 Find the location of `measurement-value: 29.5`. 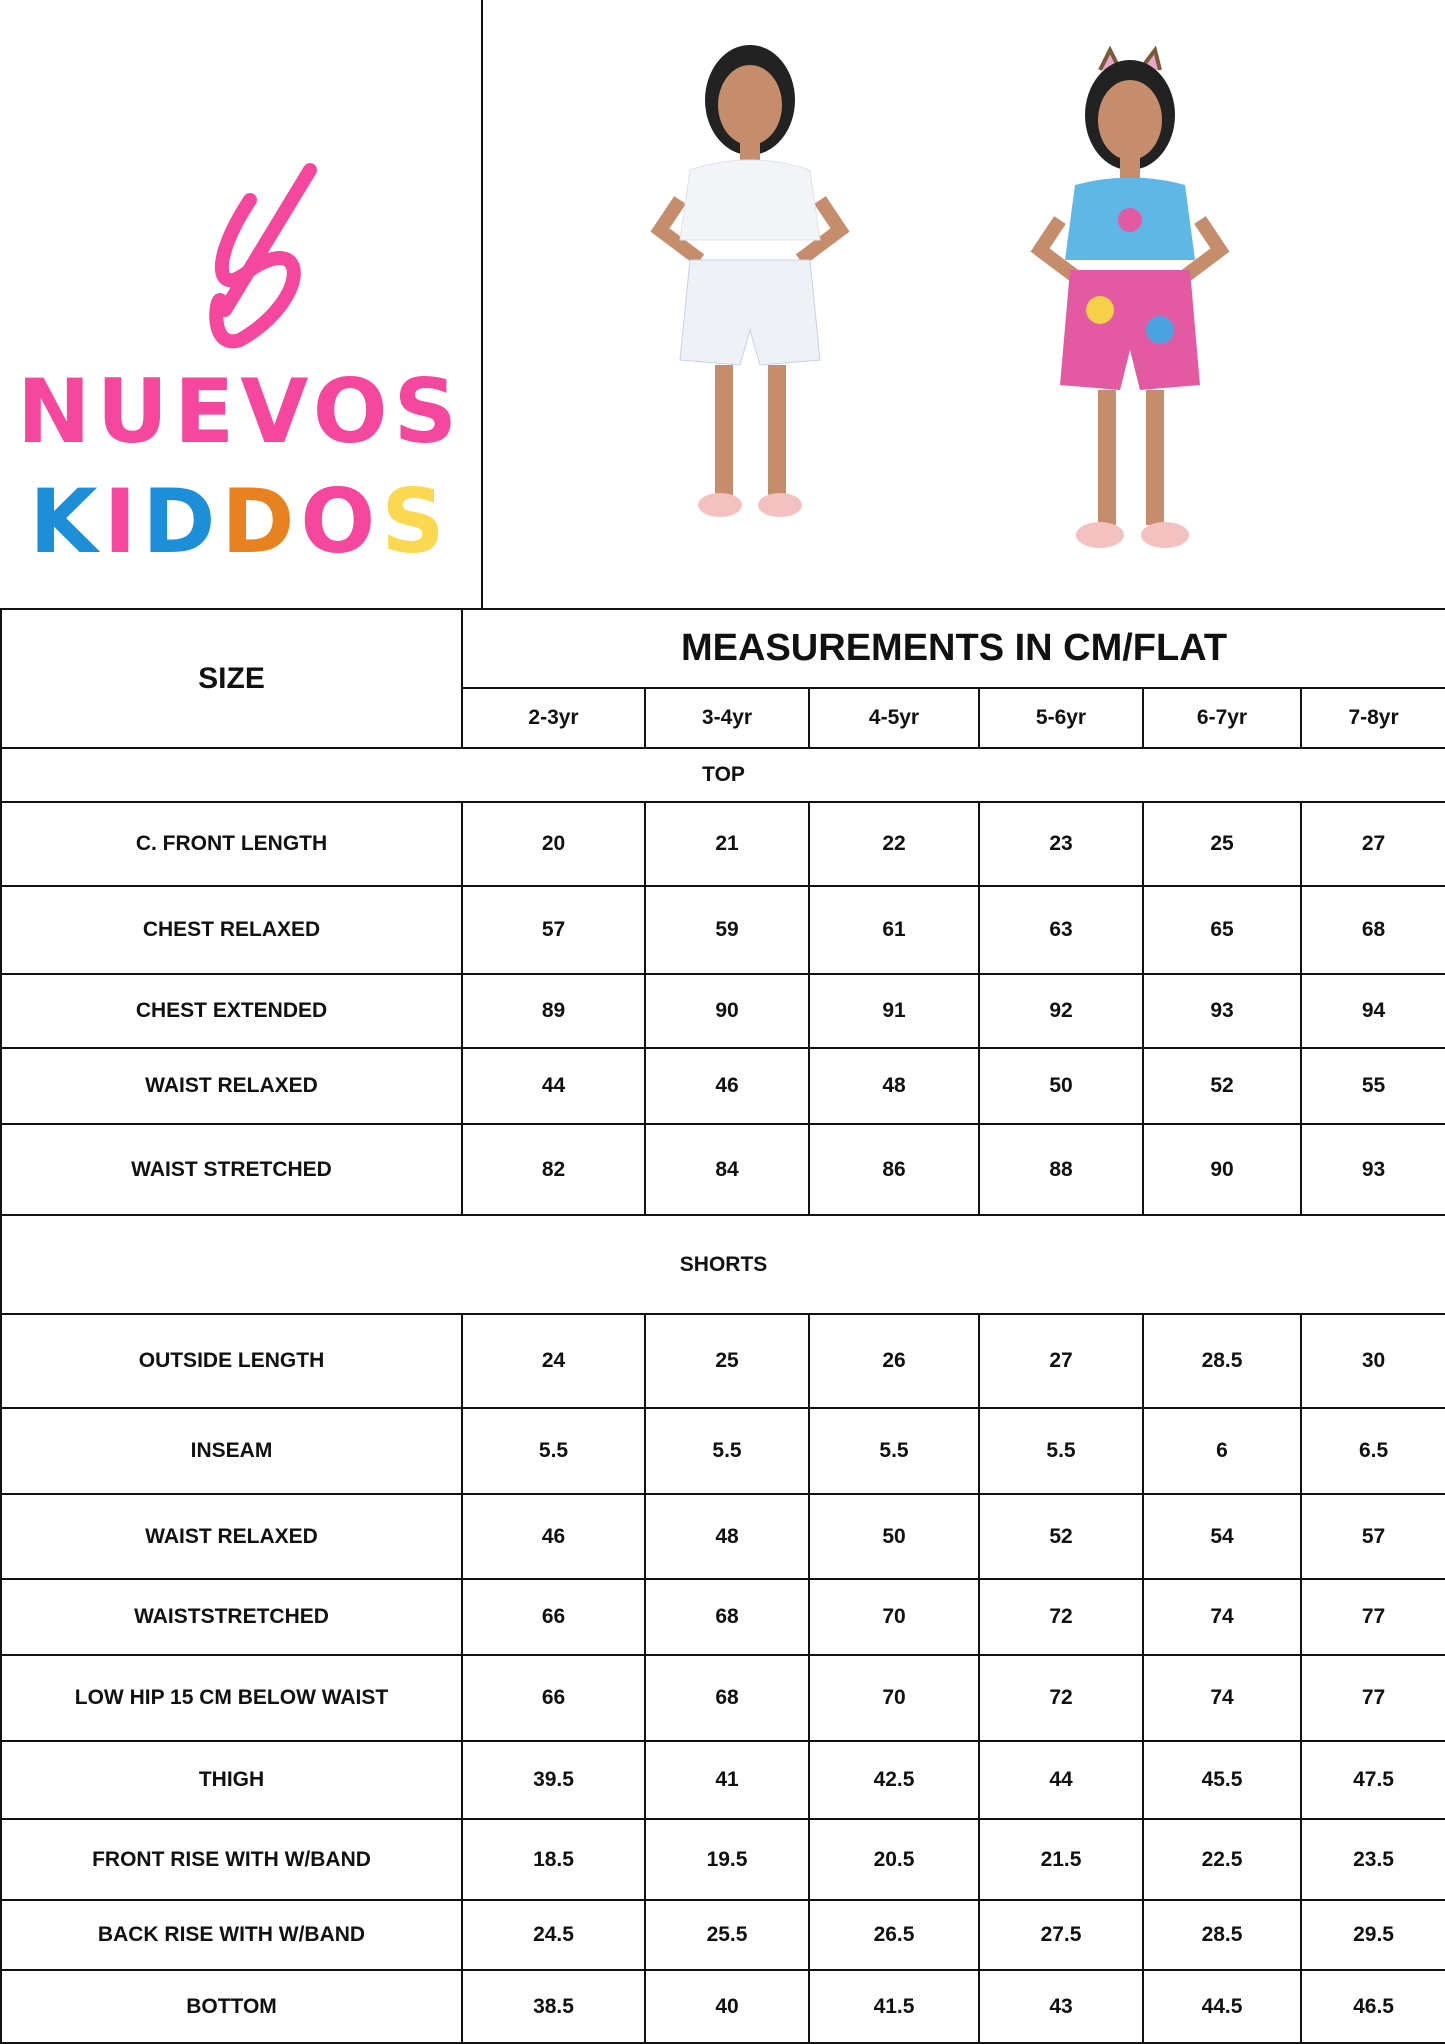

measurement-value: 29.5 is located at coordinates (1372, 1935).